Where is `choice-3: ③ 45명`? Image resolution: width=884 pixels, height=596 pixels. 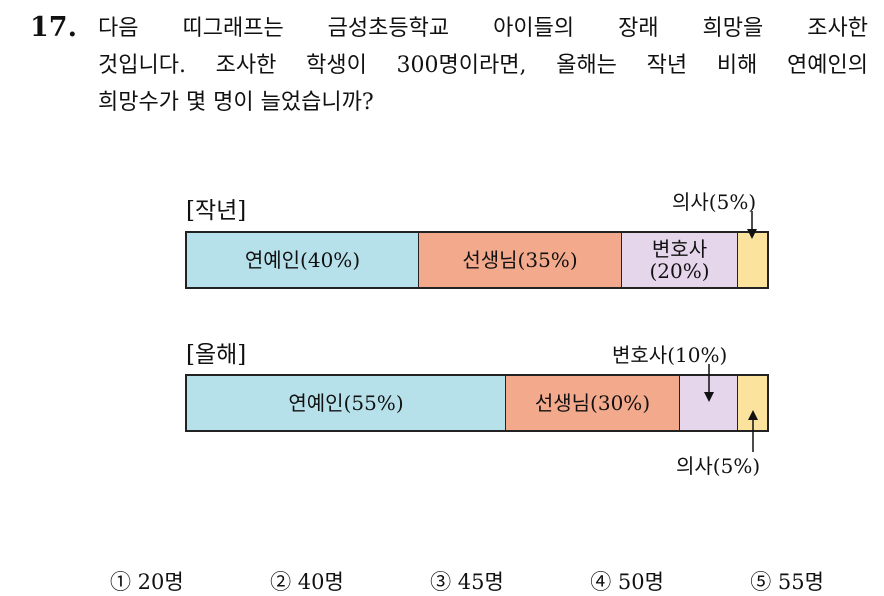
choice-3: ③ 45명 is located at coordinates (467, 582).